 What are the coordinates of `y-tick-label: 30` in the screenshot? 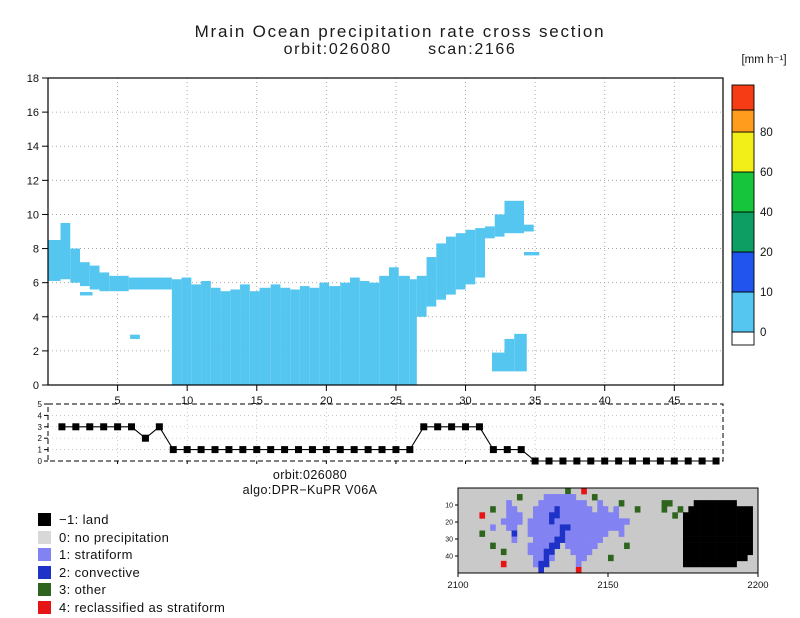 It's located at (449, 540).